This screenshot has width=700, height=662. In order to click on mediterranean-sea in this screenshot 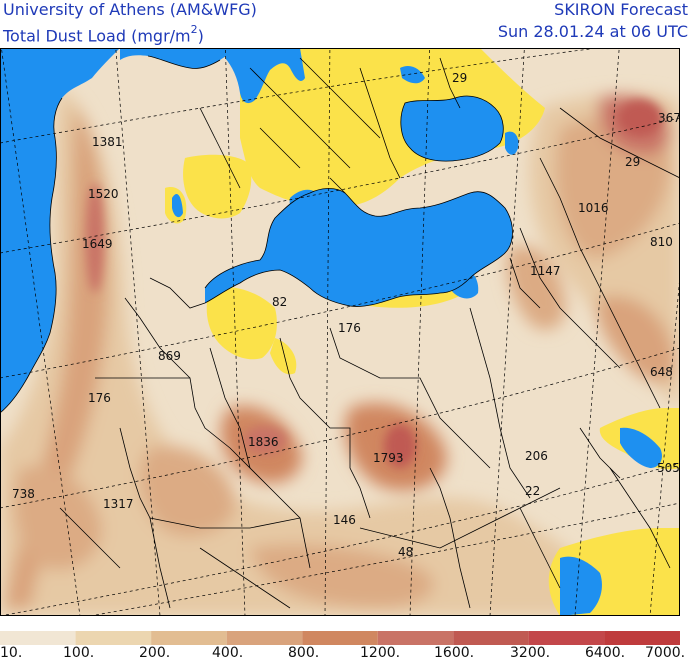, I will do `click(359, 247)`.